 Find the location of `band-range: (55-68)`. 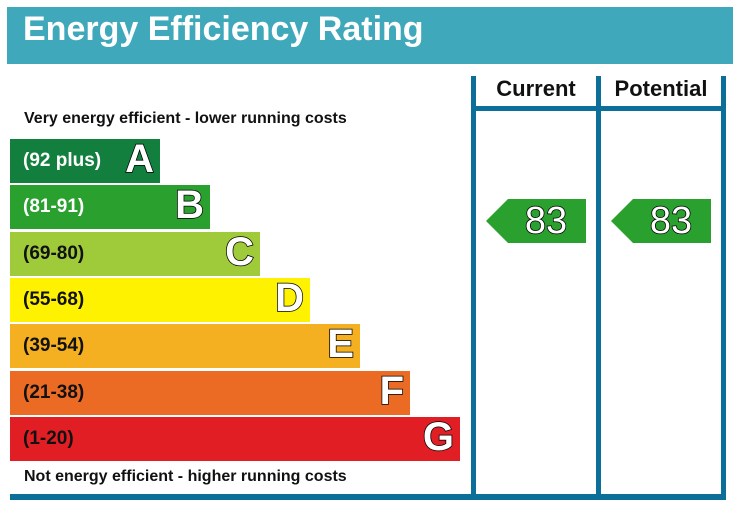

band-range: (55-68) is located at coordinates (54, 299).